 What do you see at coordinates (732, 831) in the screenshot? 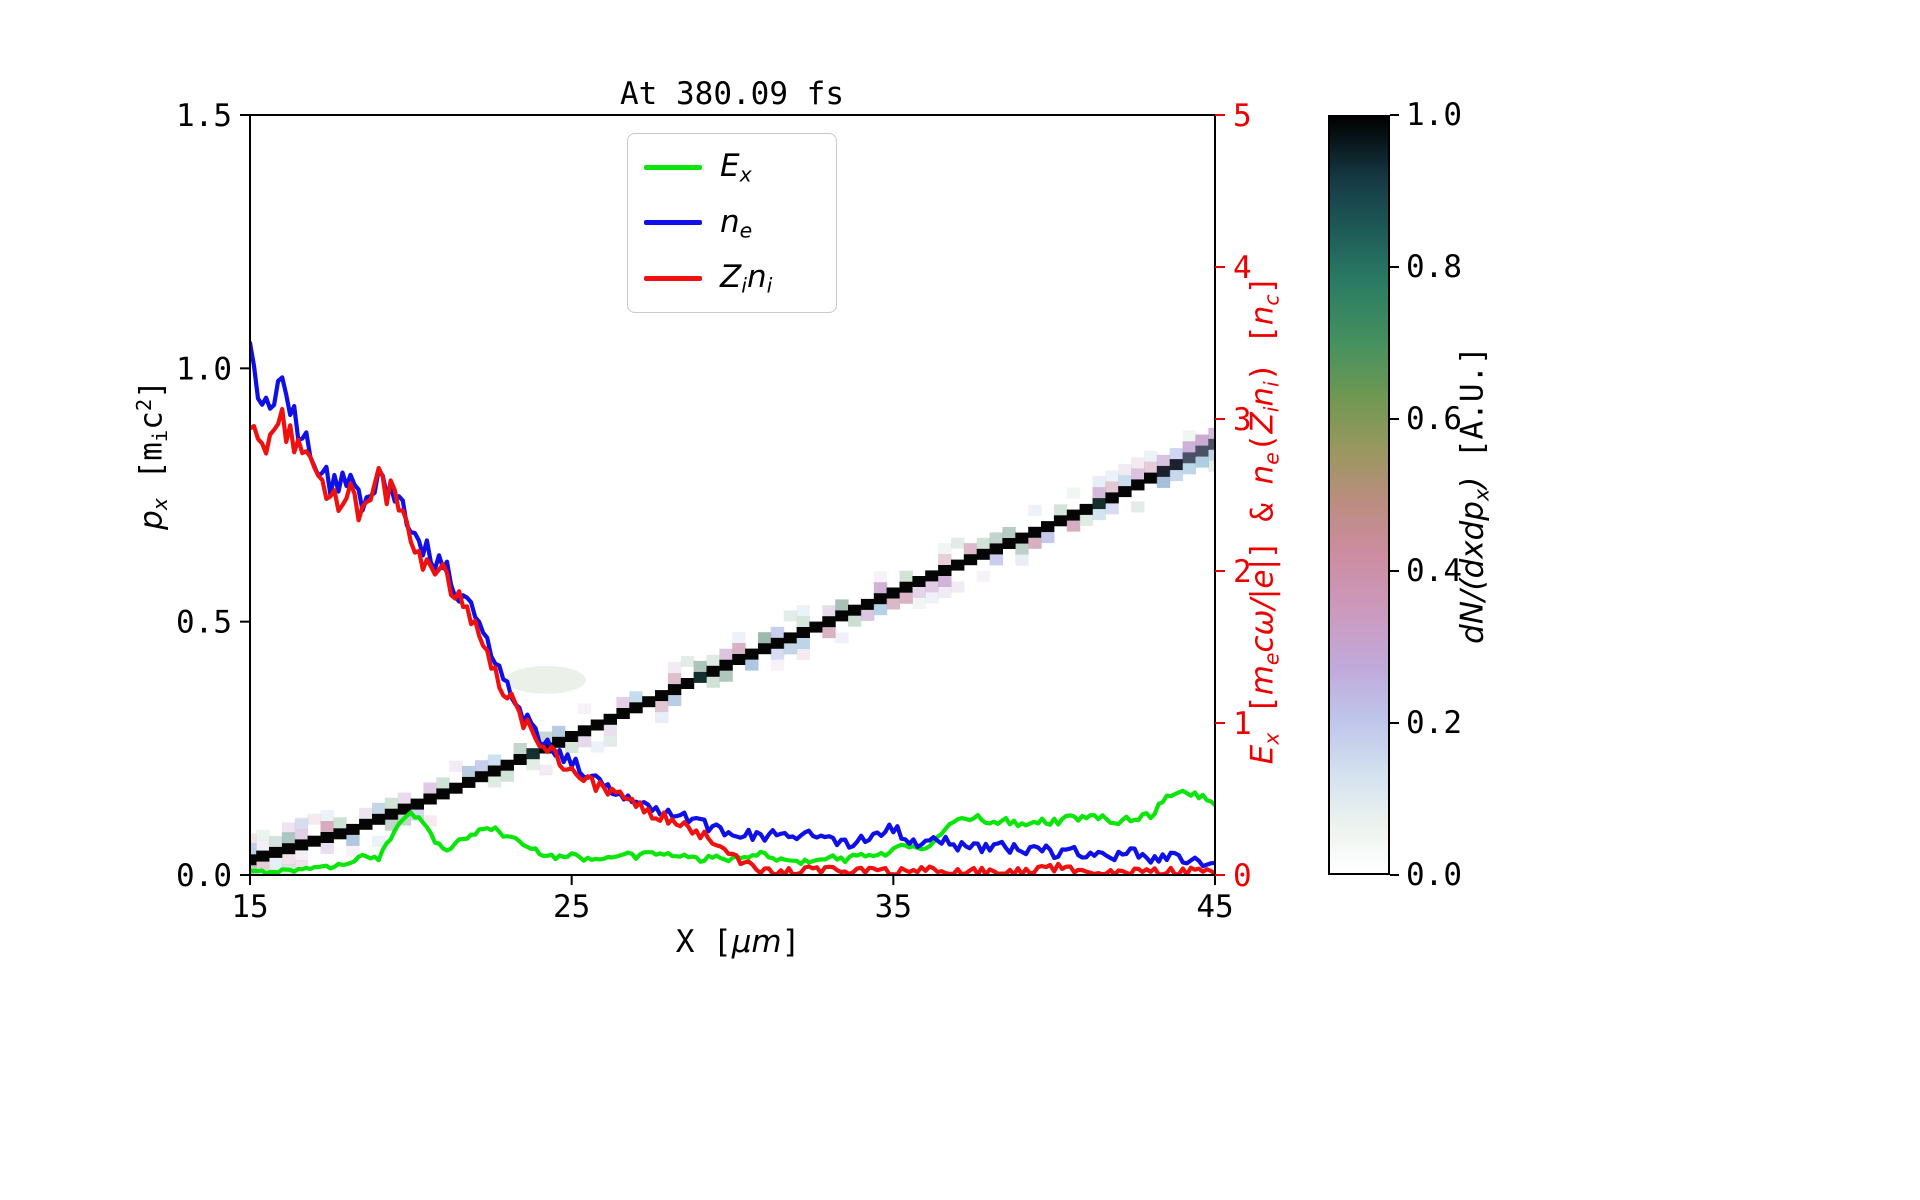
I see `series-line-Ex` at bounding box center [732, 831].